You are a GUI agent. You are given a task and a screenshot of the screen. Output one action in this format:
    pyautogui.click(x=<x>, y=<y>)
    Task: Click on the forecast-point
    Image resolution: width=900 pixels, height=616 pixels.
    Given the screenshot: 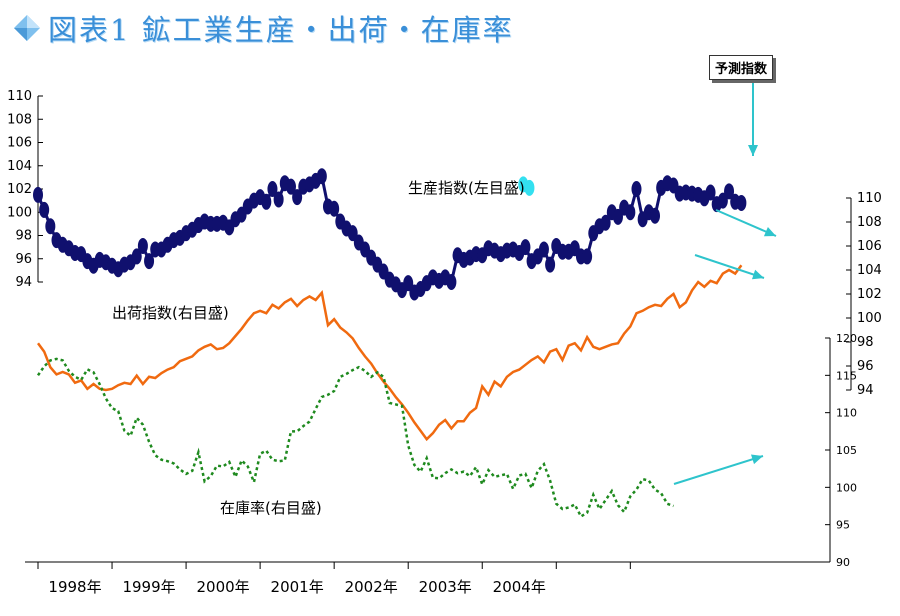 What is the action you would take?
    pyautogui.click(x=529, y=187)
    